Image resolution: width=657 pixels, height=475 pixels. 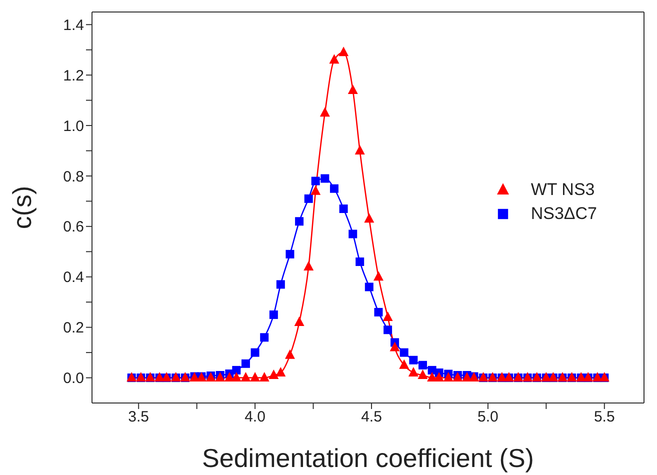 What do you see at coordinates (73, 227) in the screenshot?
I see `y-tick-label: 0.6` at bounding box center [73, 227].